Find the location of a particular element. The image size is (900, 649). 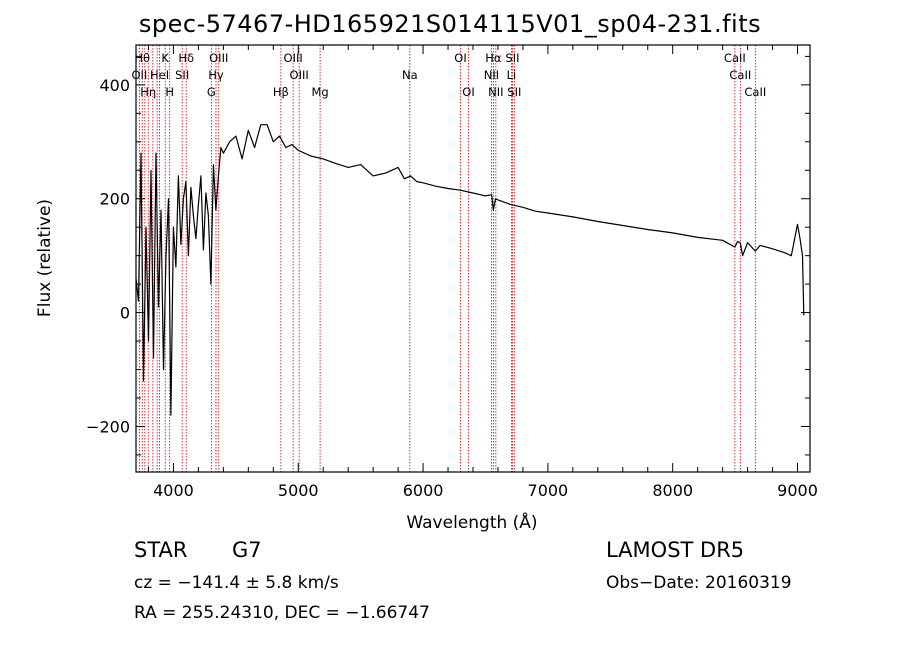

line-label-hei: HeI is located at coordinates (159, 75).